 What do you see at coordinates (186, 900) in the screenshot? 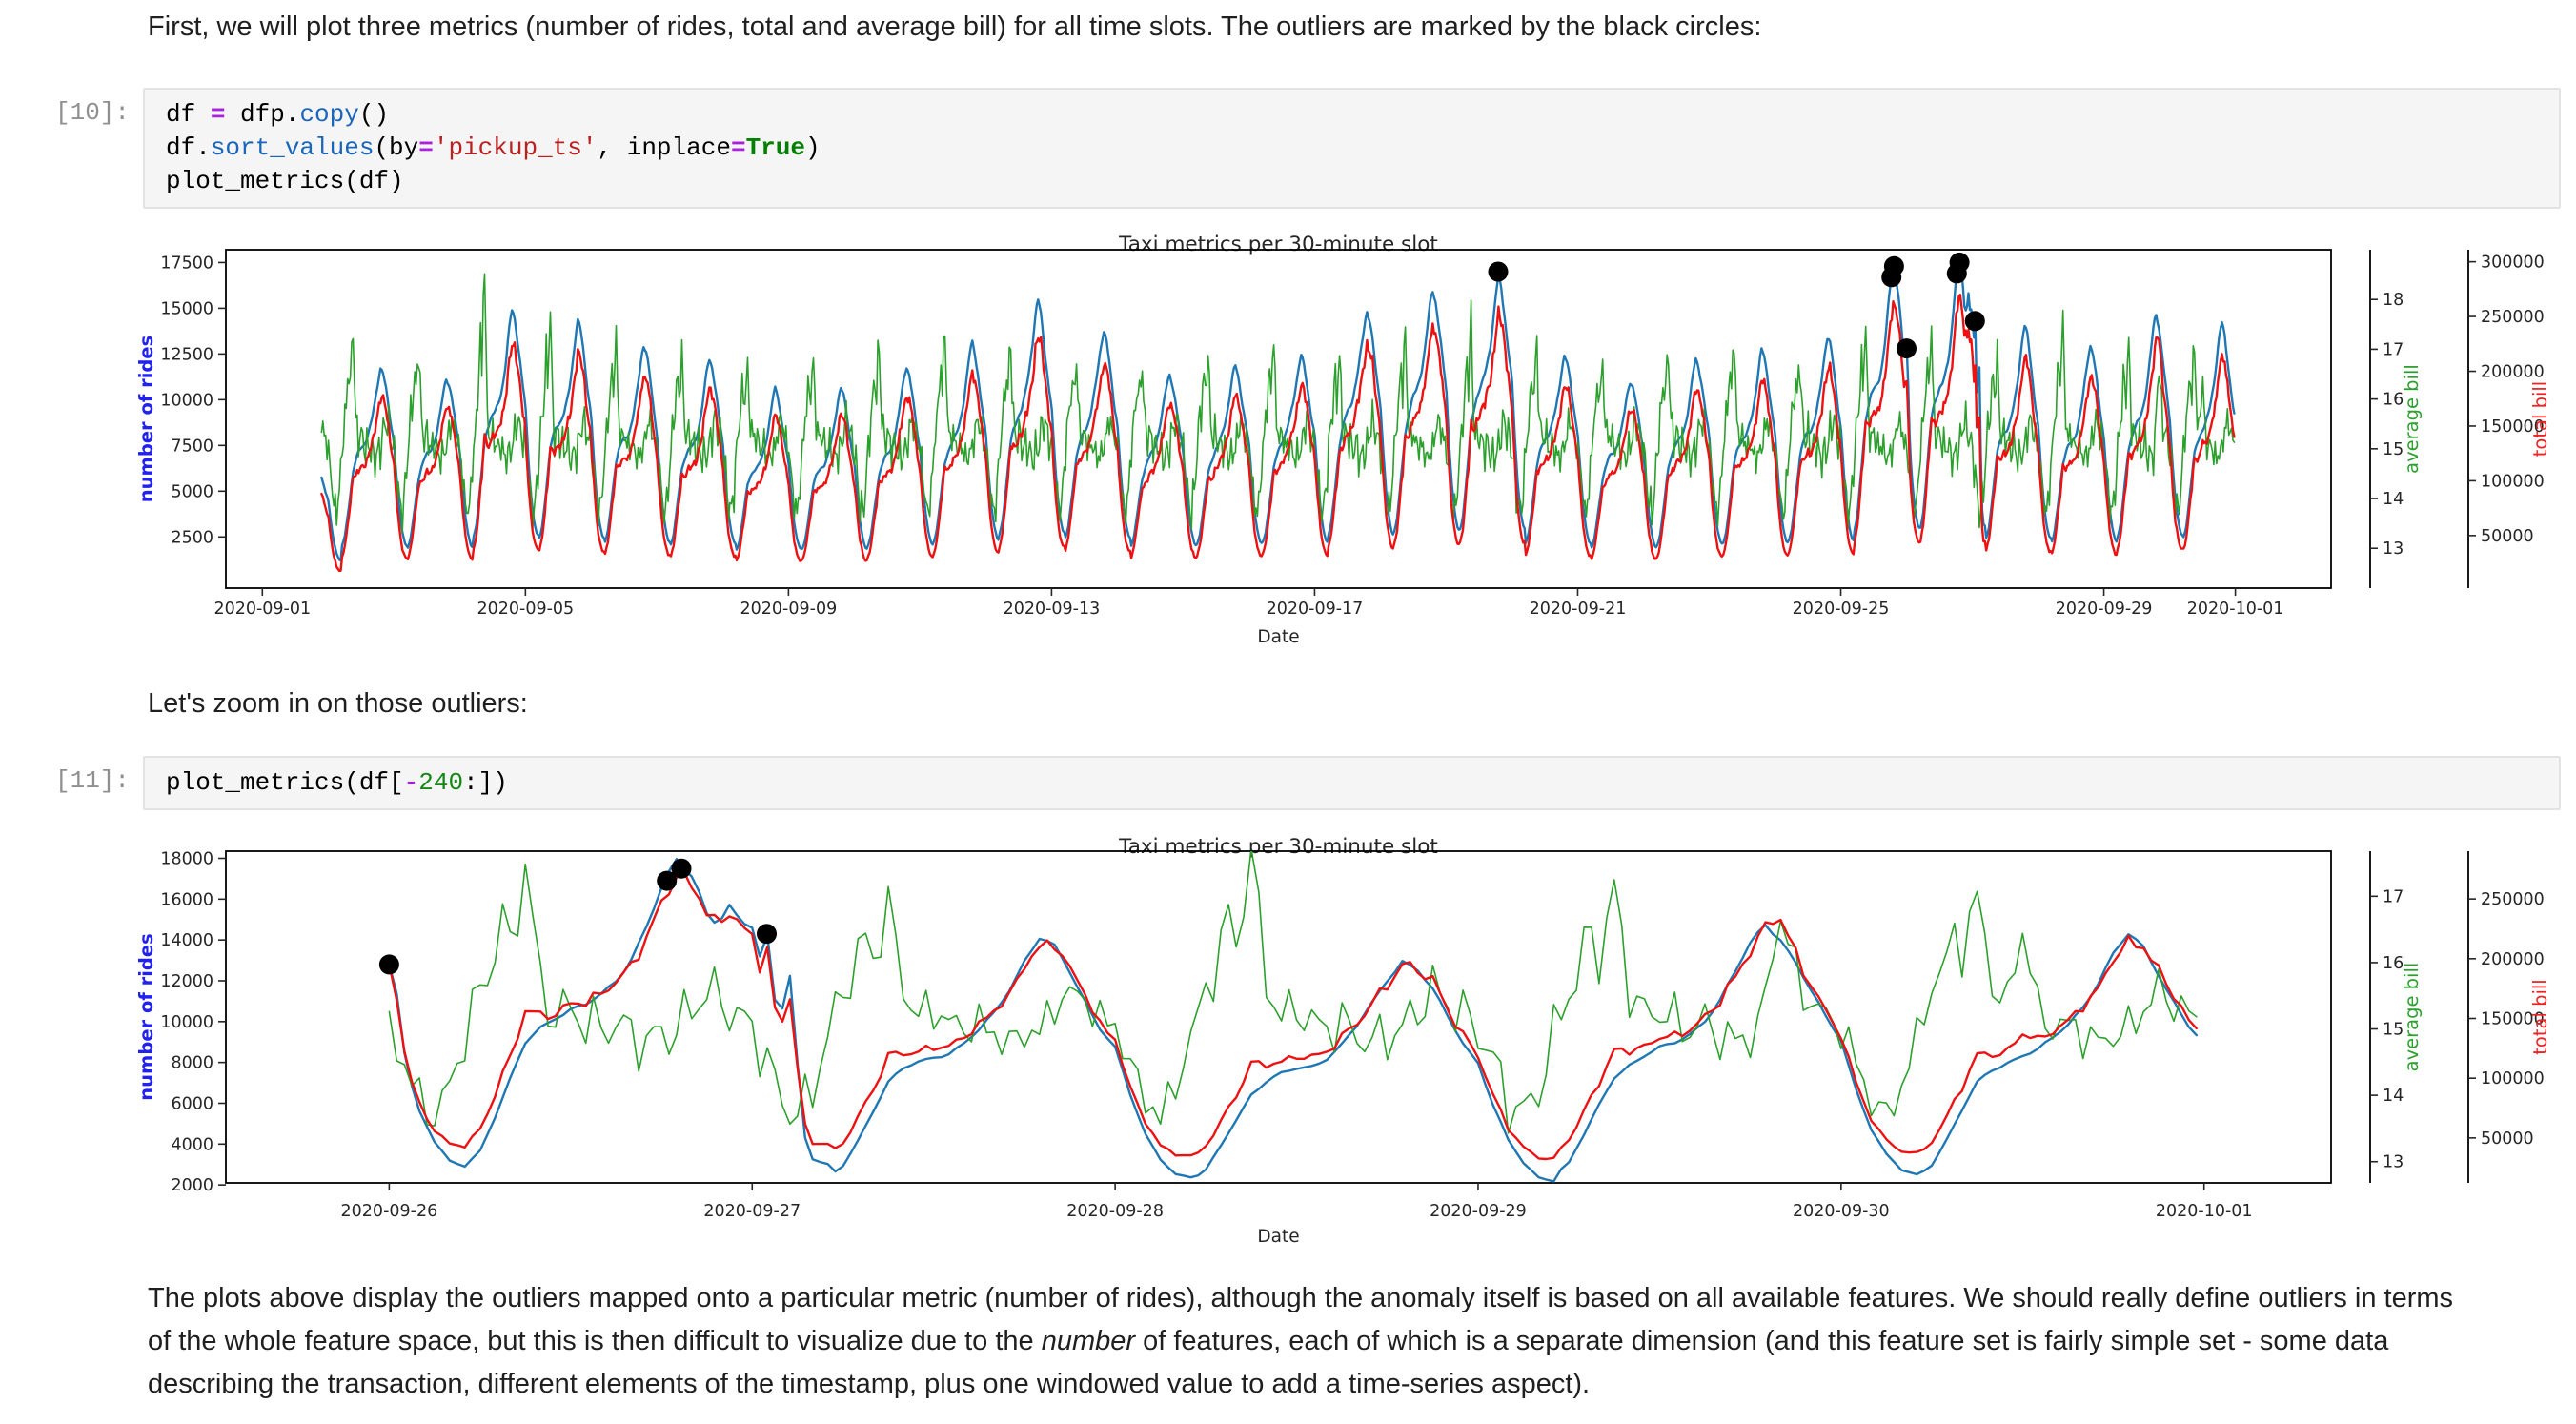
I see `svg-text: 16000` at bounding box center [186, 900].